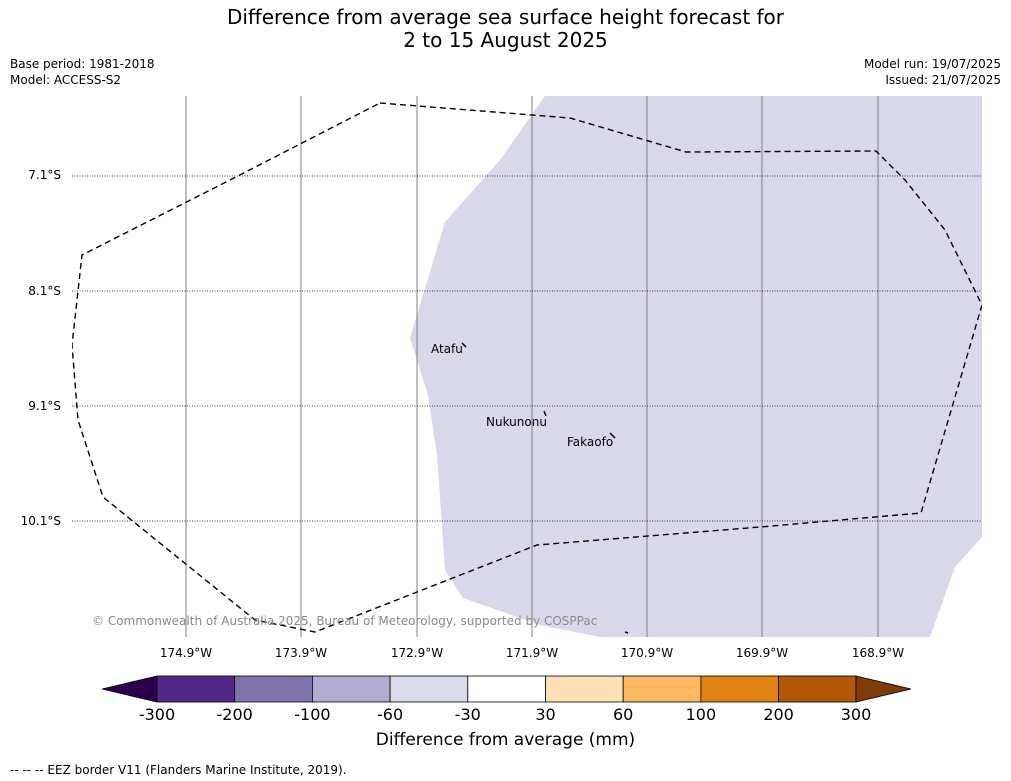  Describe the element at coordinates (532, 653) in the screenshot. I see `lon-label-171-9w: 171.9°W` at that location.